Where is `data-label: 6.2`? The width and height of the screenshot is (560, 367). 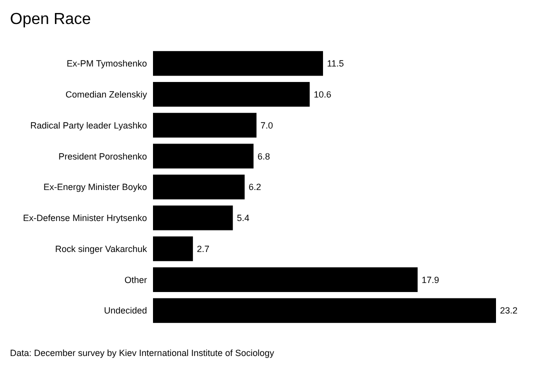
data-label: 6.2 is located at coordinates (255, 187).